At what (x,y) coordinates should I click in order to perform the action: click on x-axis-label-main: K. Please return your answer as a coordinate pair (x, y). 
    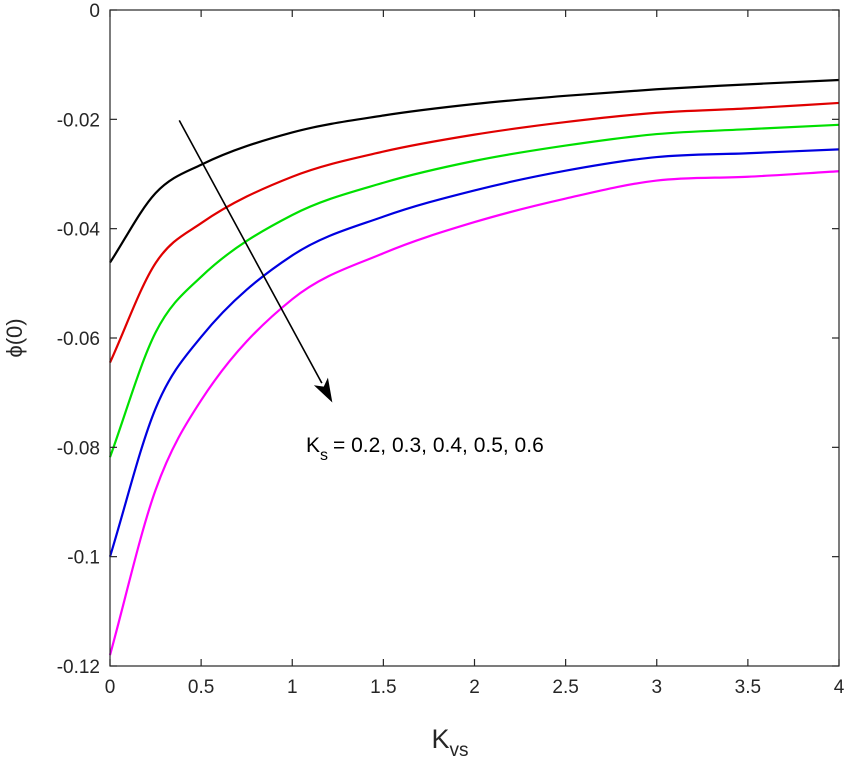
    Looking at the image, I should click on (440, 739).